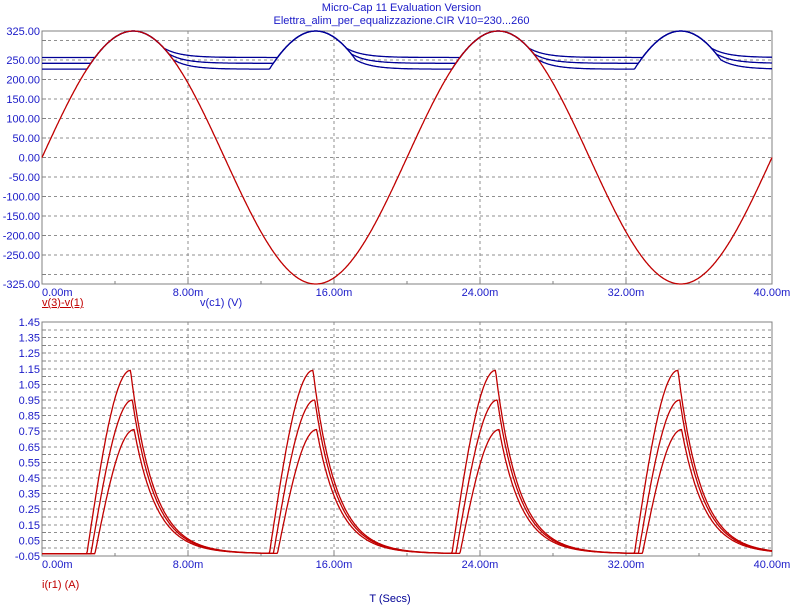 The width and height of the screenshot is (803, 613). Describe the element at coordinates (29, 526) in the screenshot. I see `y-tick-label: 0.15` at that location.